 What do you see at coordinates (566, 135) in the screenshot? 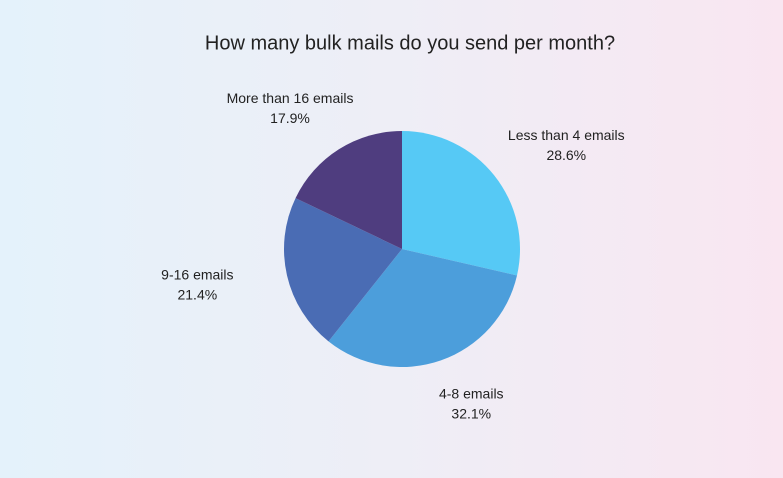
I see `slice-label: Less than 4 emails` at bounding box center [566, 135].